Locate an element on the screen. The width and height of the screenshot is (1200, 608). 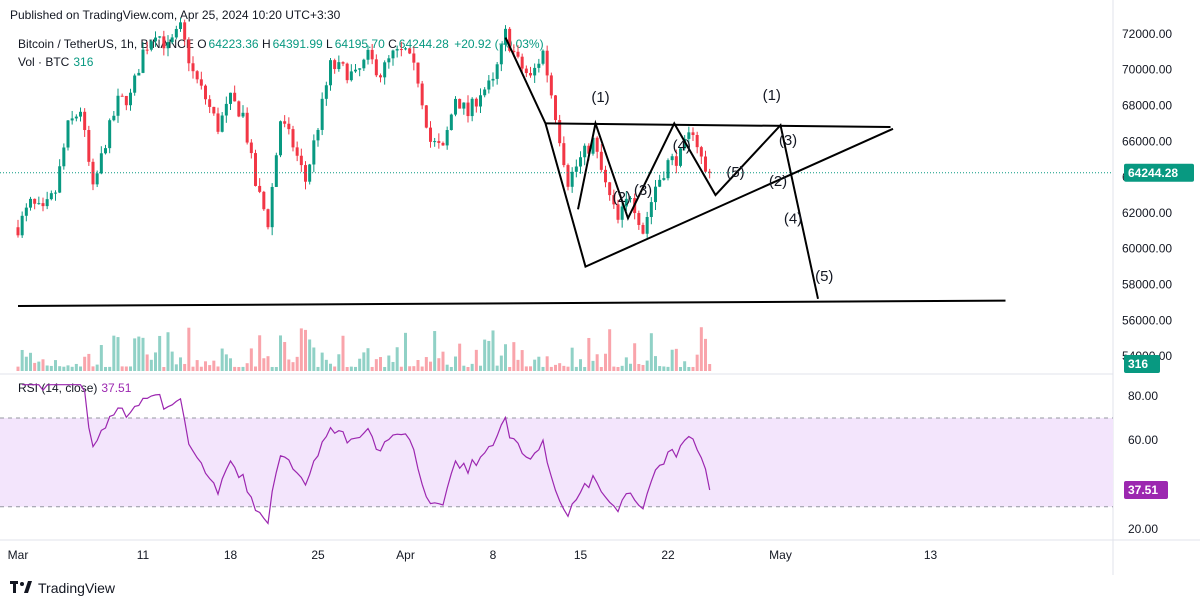
wave-label-4: (4) is located at coordinates (682, 145).